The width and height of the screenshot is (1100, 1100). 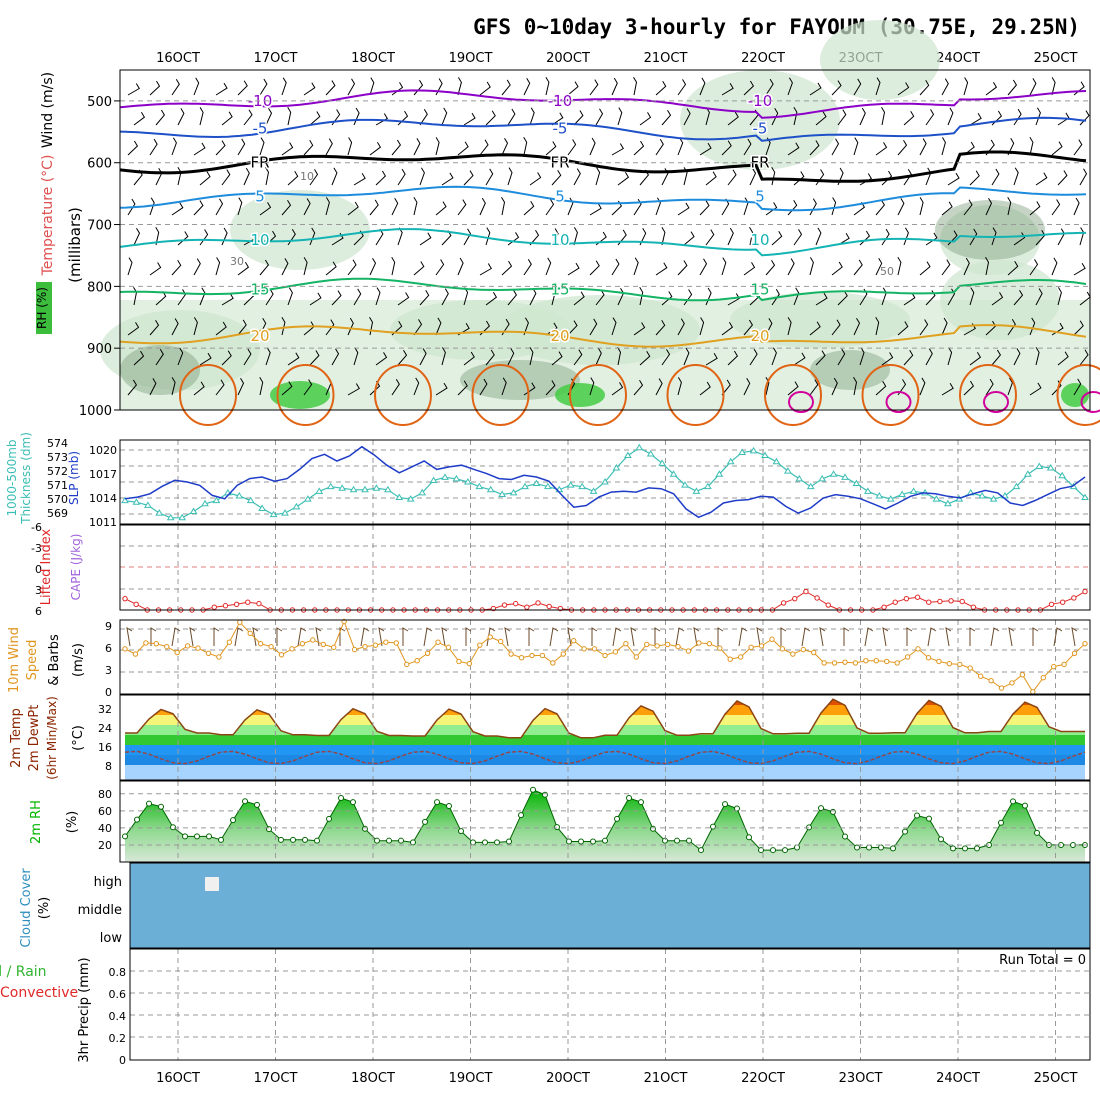 I want to click on rh-label: 30, so click(x=237, y=261).